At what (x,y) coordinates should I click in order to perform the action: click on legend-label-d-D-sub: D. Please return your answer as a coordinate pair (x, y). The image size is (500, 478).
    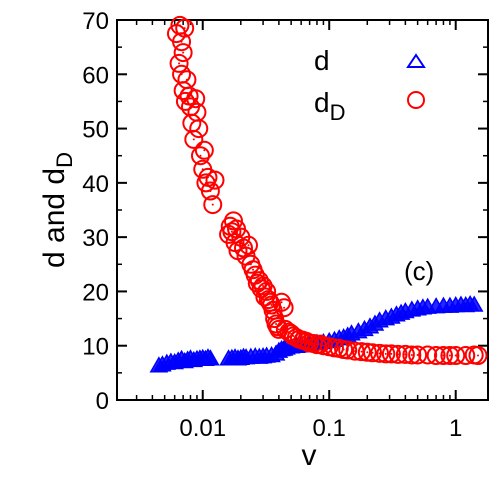
    Looking at the image, I should click on (338, 112).